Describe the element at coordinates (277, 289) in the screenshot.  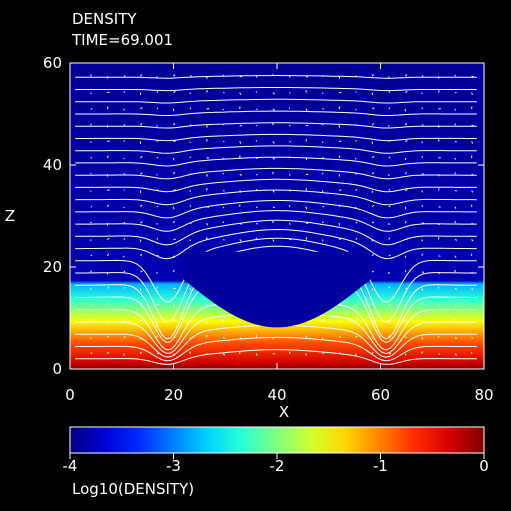
I see `cavity-region` at that location.